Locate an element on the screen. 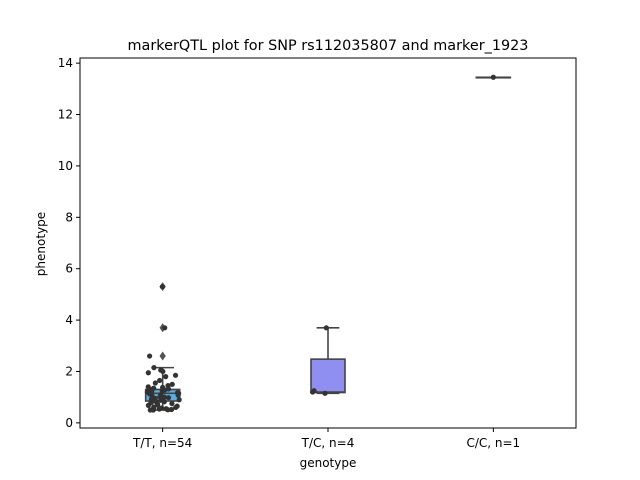 This screenshot has width=640, height=480. x-tick-label: T/C, n=4 is located at coordinates (328, 443).